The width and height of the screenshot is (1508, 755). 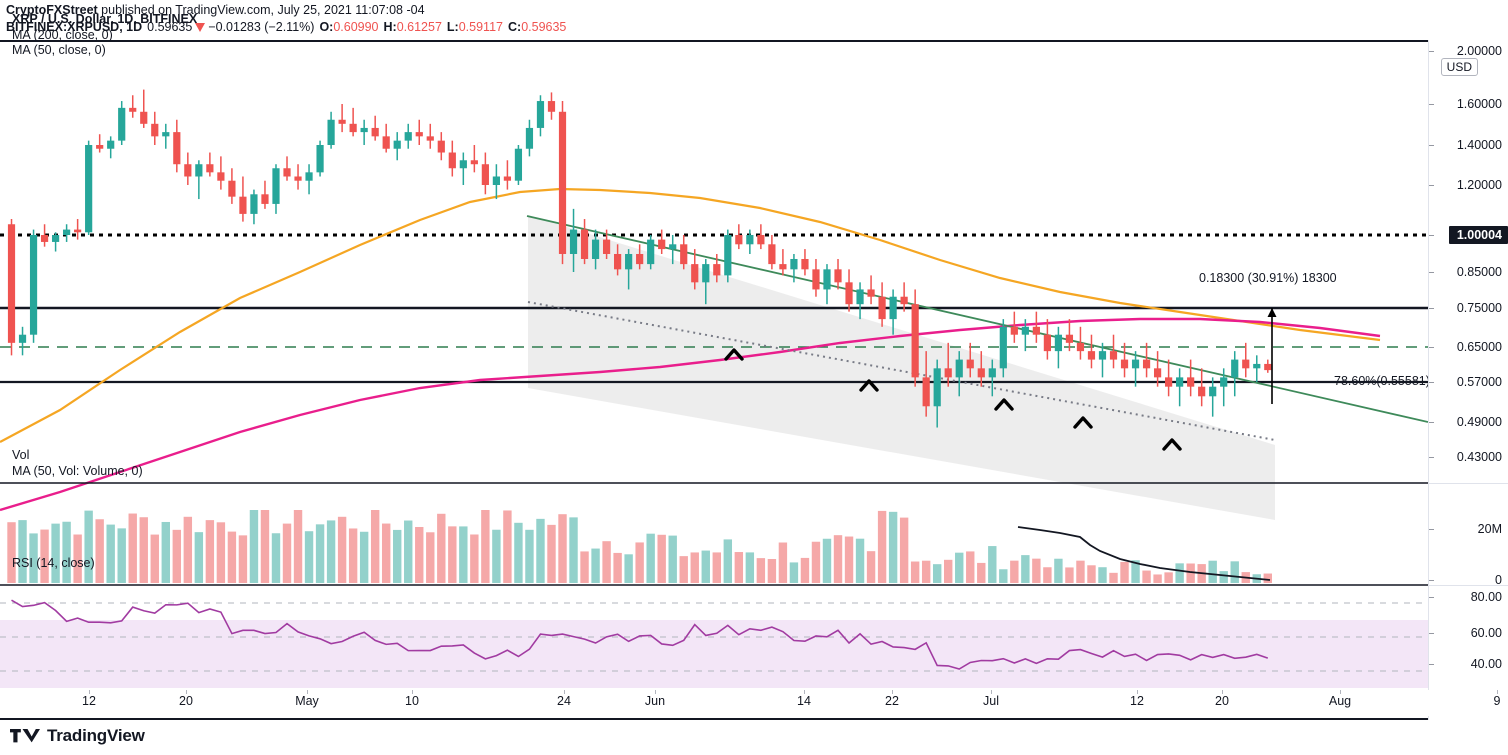 I want to click on price-axis-label: 0.57000, so click(x=1479, y=382).